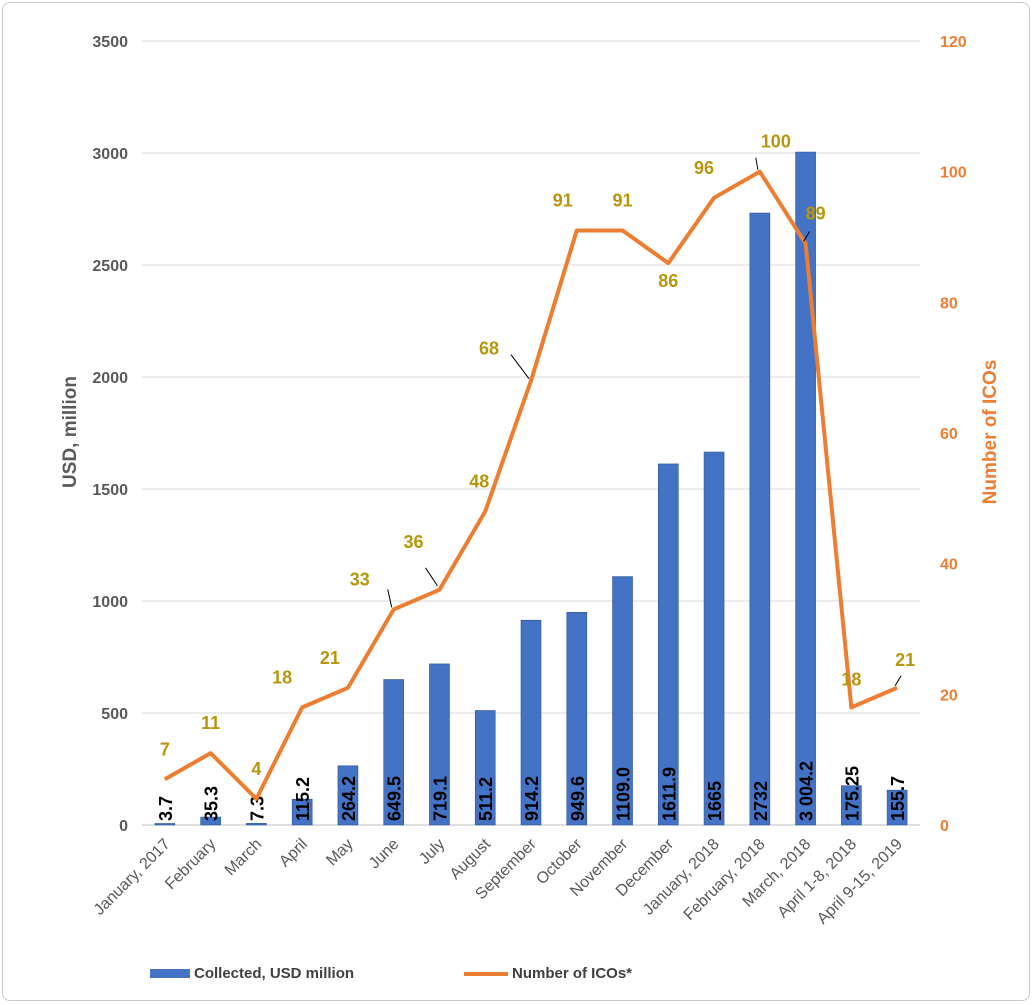 Image resolution: width=1034 pixels, height=1005 pixels. What do you see at coordinates (257, 808) in the screenshot?
I see `bar-value-label: 7.3` at bounding box center [257, 808].